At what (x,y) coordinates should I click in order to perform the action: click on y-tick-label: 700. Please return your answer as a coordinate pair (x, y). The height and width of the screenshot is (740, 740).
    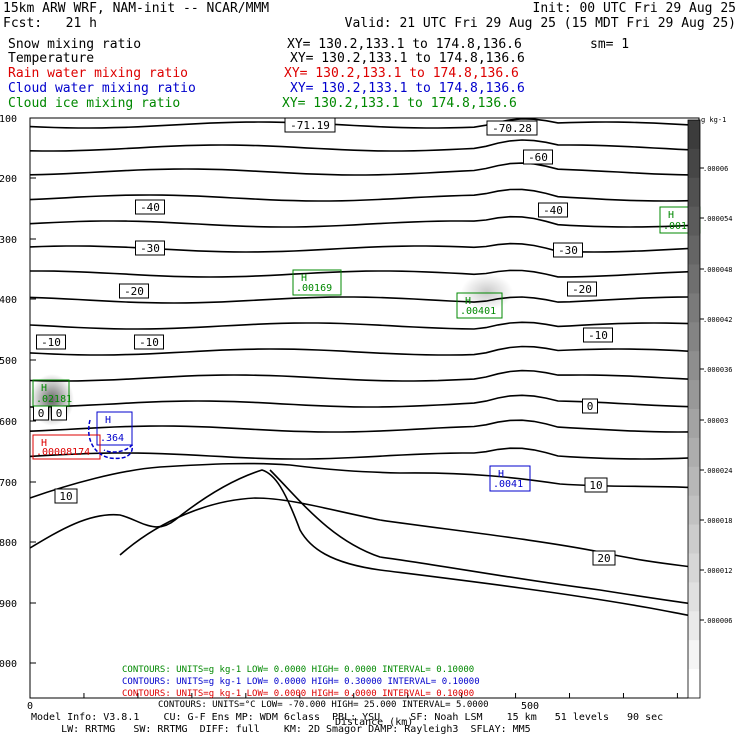
    Looking at the image, I should click on (8, 483).